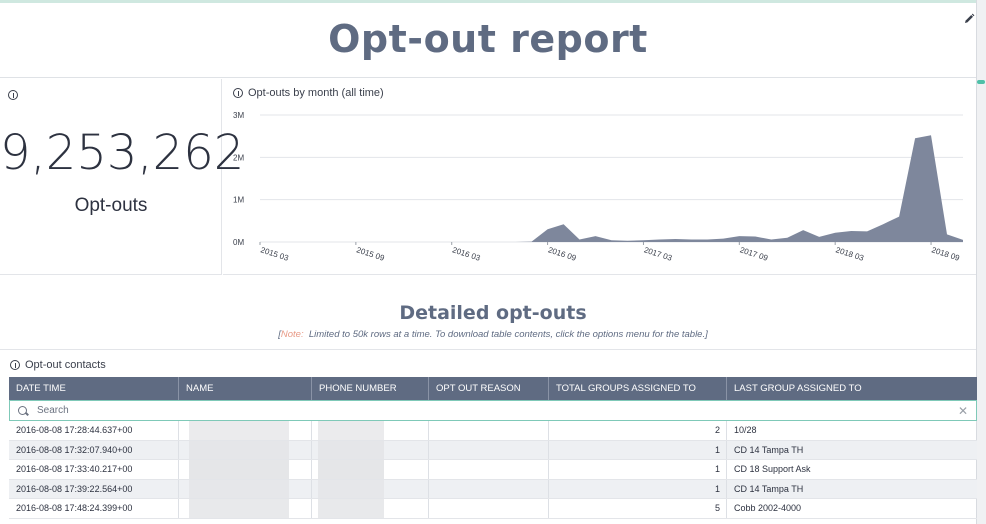  Describe the element at coordinates (274, 254) in the screenshot. I see `x-tick-label: 2015 03` at that location.